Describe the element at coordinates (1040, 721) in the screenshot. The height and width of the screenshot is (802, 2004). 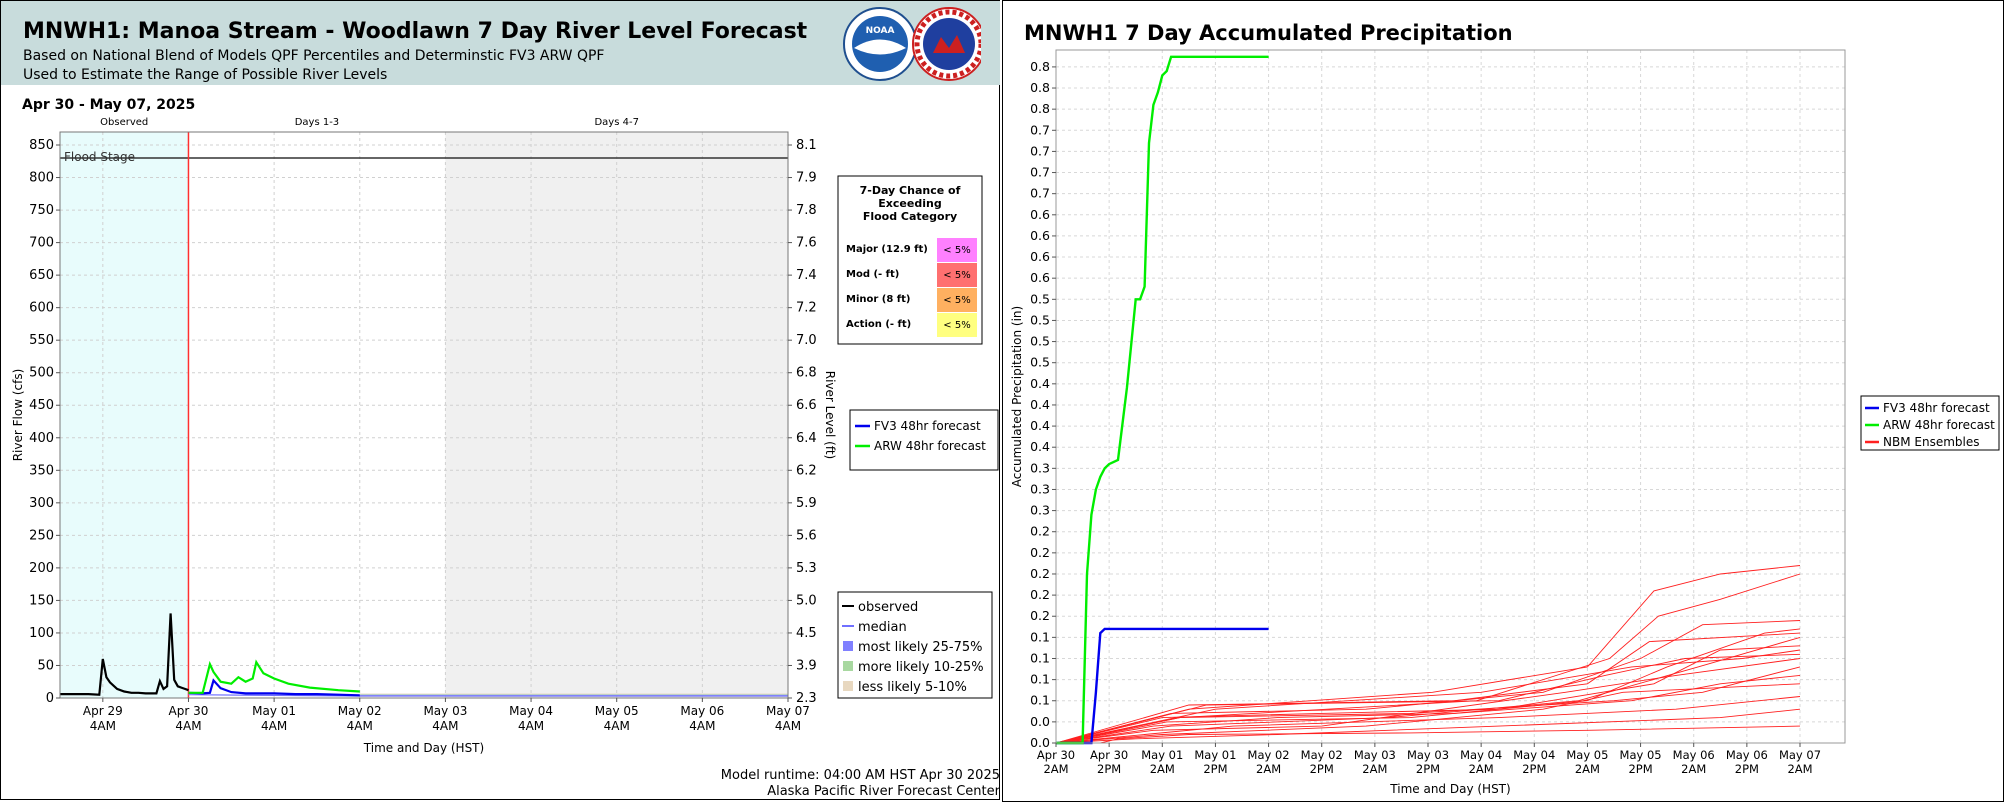
I see `y-tick-label: 0.0` at that location.